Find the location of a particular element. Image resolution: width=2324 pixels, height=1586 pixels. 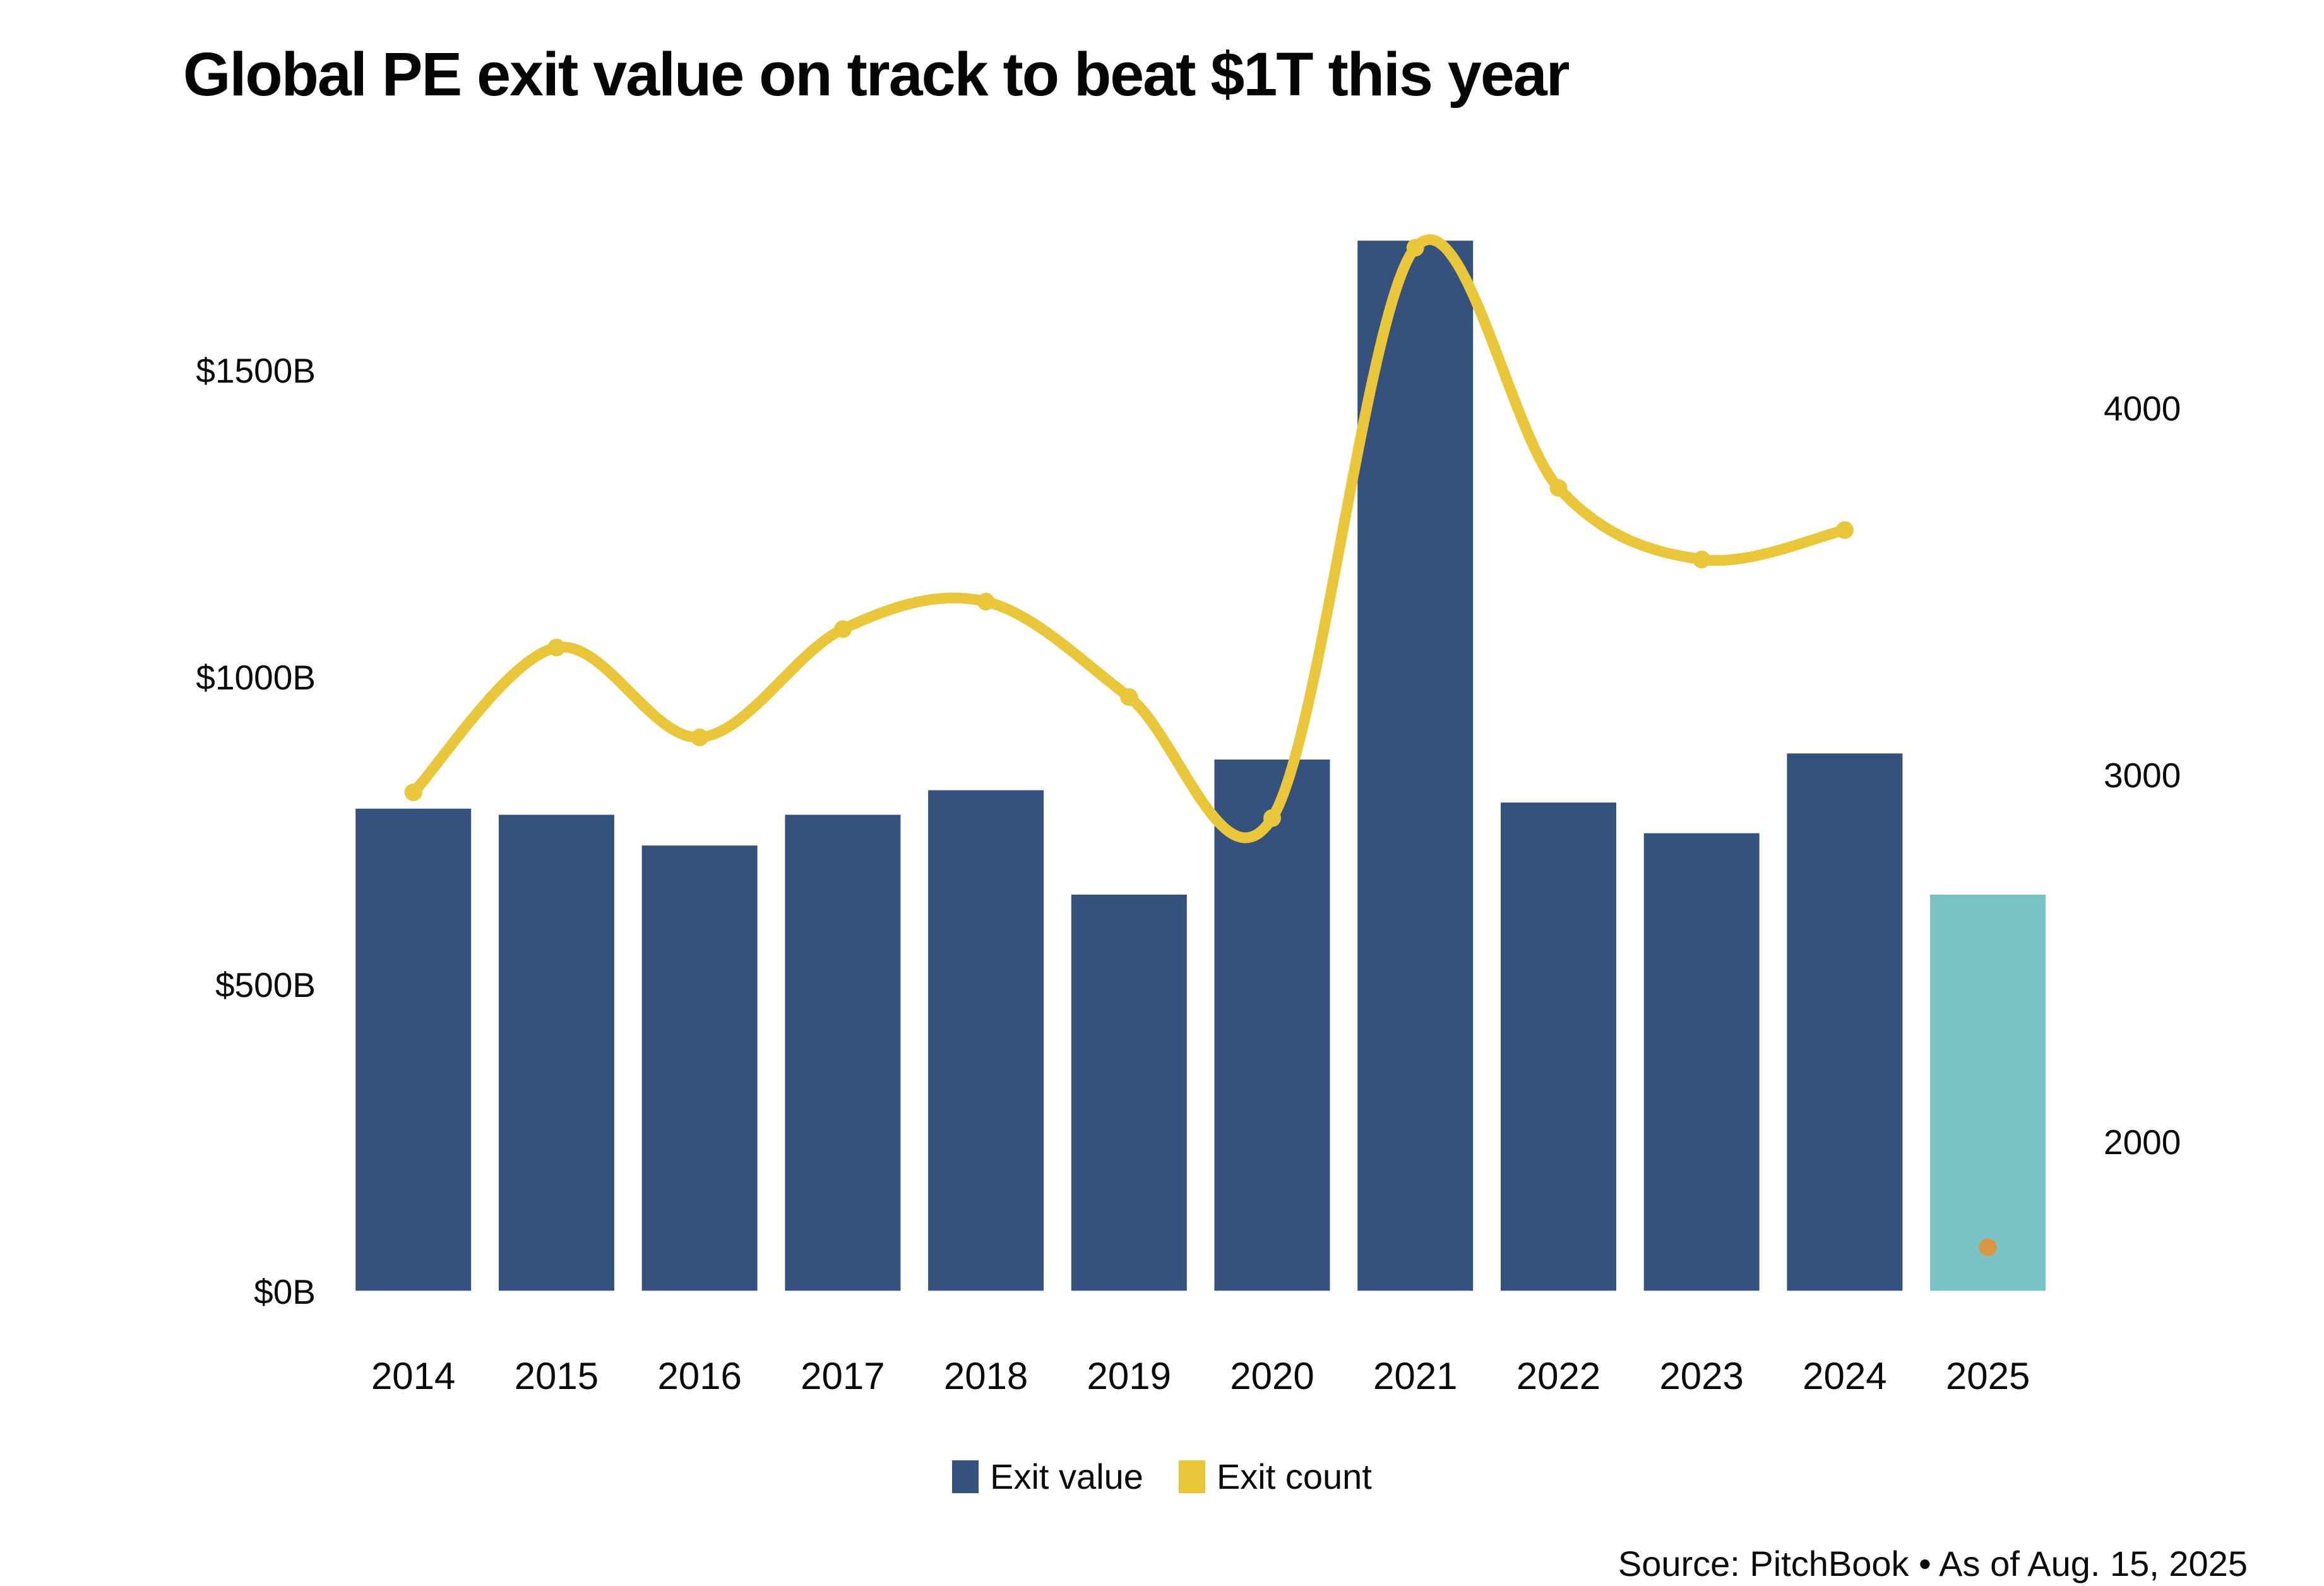

left-axis-tick-1000: $1000B is located at coordinates (256, 678).